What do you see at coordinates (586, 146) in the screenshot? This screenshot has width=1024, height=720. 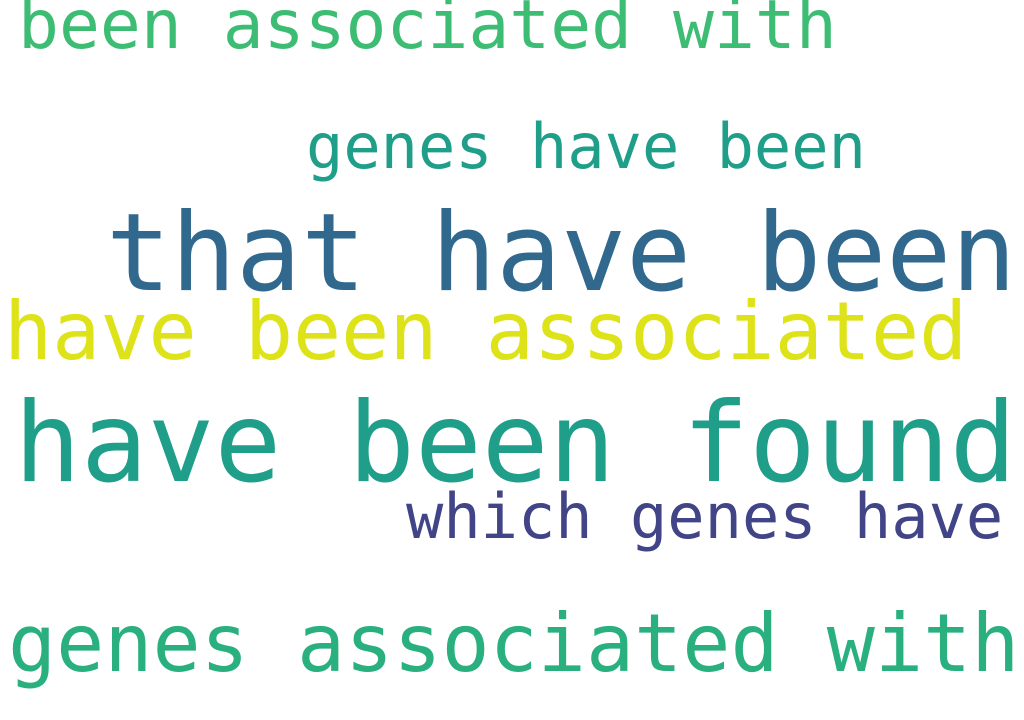 I see `phrase-genes-have-been: genes have been` at bounding box center [586, 146].